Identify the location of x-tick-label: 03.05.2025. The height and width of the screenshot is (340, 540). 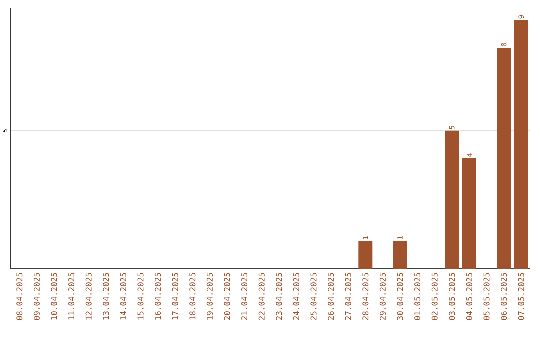
(452, 296).